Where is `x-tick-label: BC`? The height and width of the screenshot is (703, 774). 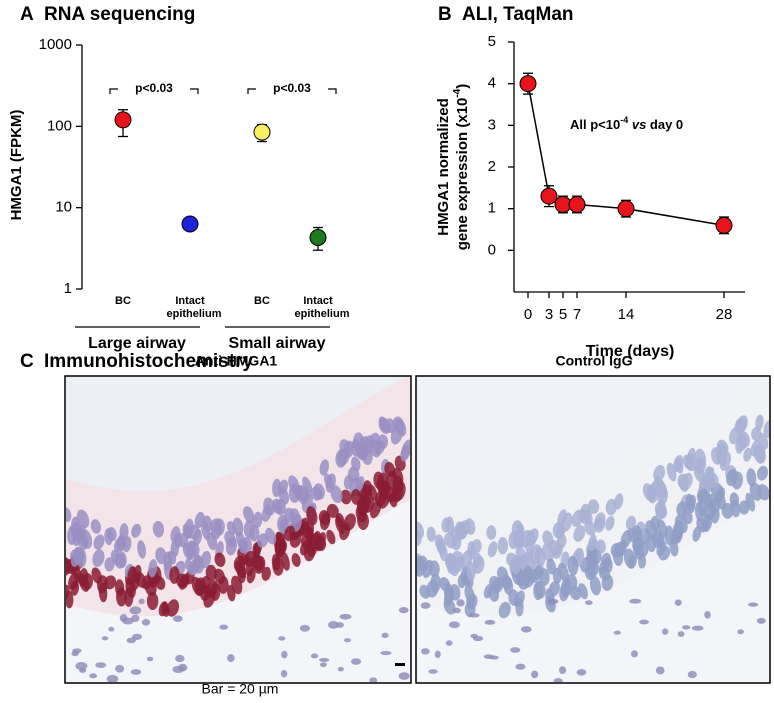 x-tick-label: BC is located at coordinates (123, 301).